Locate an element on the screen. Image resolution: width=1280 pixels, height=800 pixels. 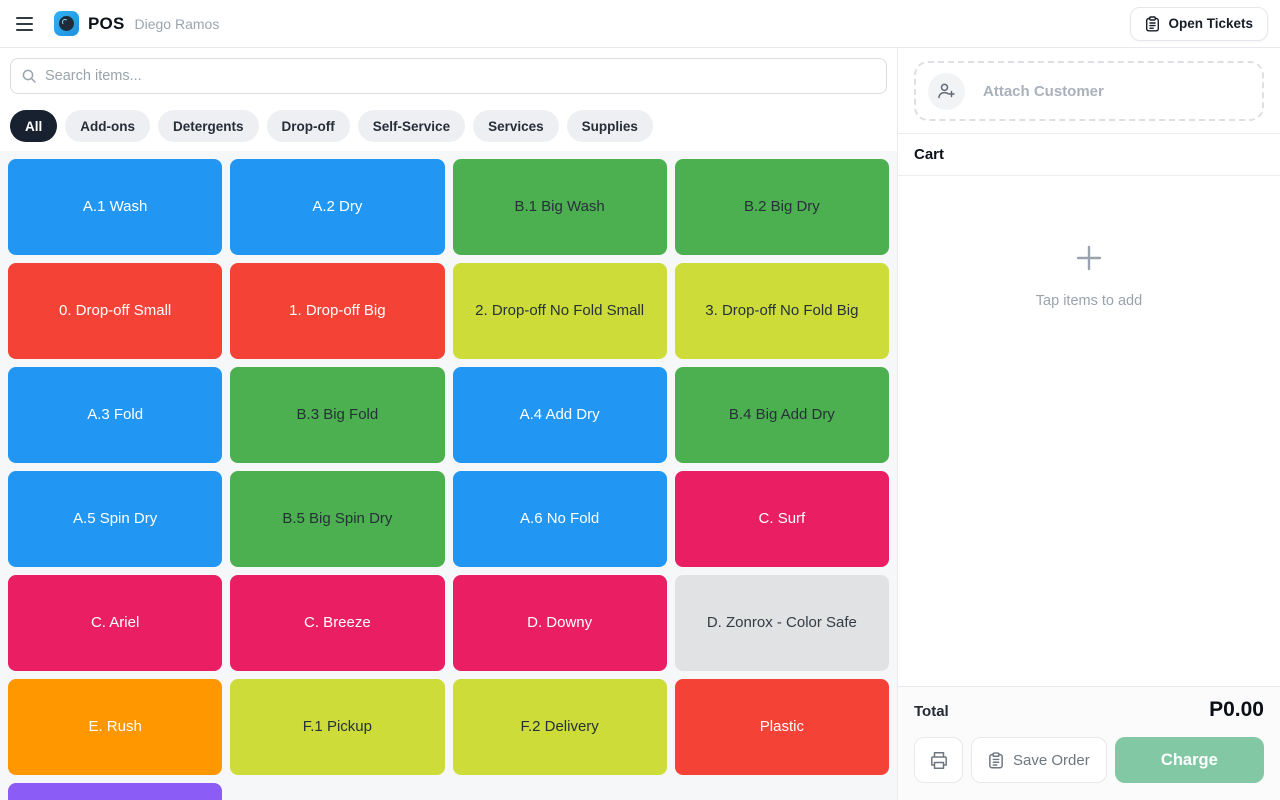
cart-footer: Total P0.00 is located at coordinates (1089, 743).